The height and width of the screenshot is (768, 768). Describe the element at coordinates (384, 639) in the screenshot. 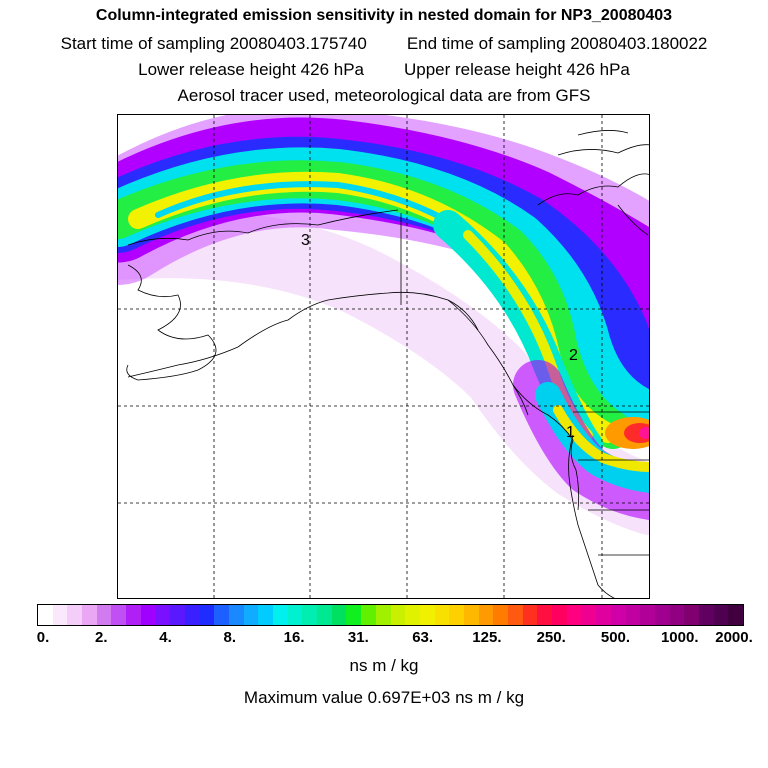

I see `colorbar-ticks: 0. 2. 4. 8. 16. 31. 63. 125. 250. 500. 1000. 2000.` at that location.